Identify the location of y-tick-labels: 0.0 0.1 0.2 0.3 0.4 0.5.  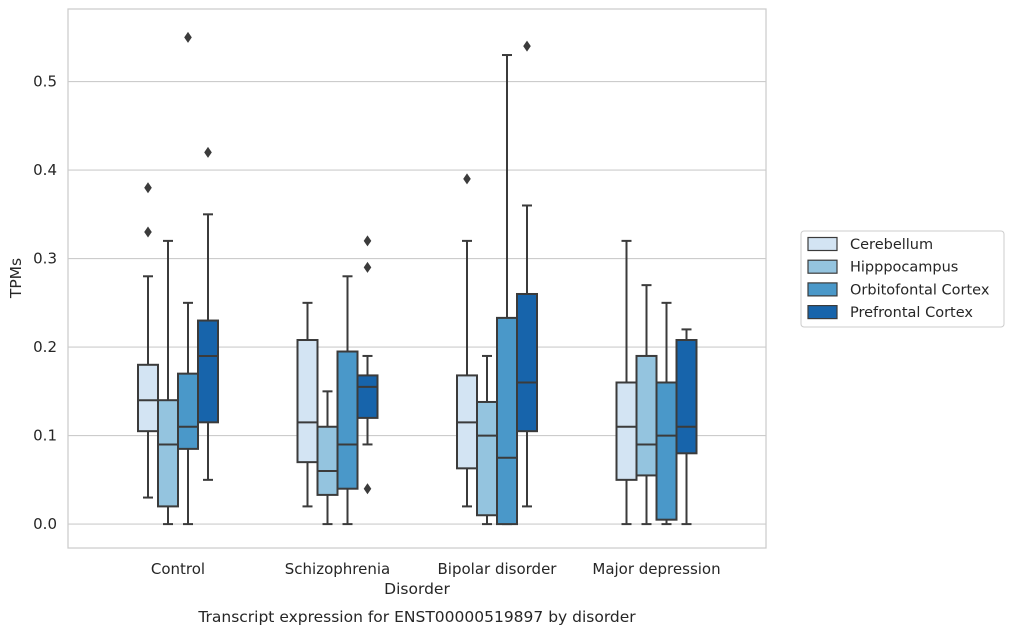
(45, 303).